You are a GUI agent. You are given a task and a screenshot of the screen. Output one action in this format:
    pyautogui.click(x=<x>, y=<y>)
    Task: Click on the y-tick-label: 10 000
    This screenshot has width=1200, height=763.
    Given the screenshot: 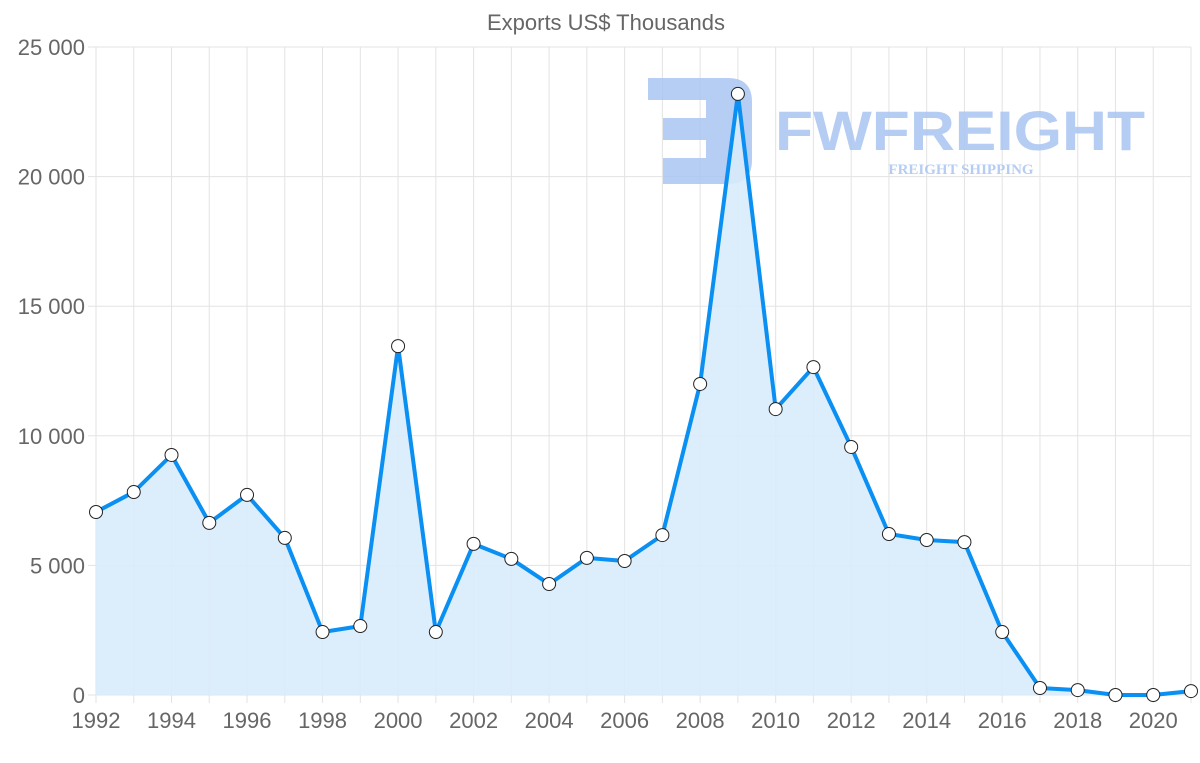 What is the action you would take?
    pyautogui.click(x=51, y=436)
    